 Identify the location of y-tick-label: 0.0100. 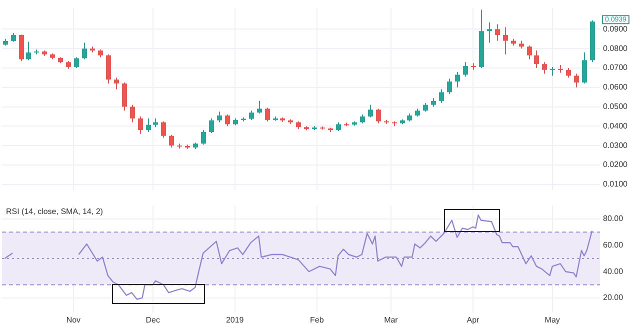
(615, 184).